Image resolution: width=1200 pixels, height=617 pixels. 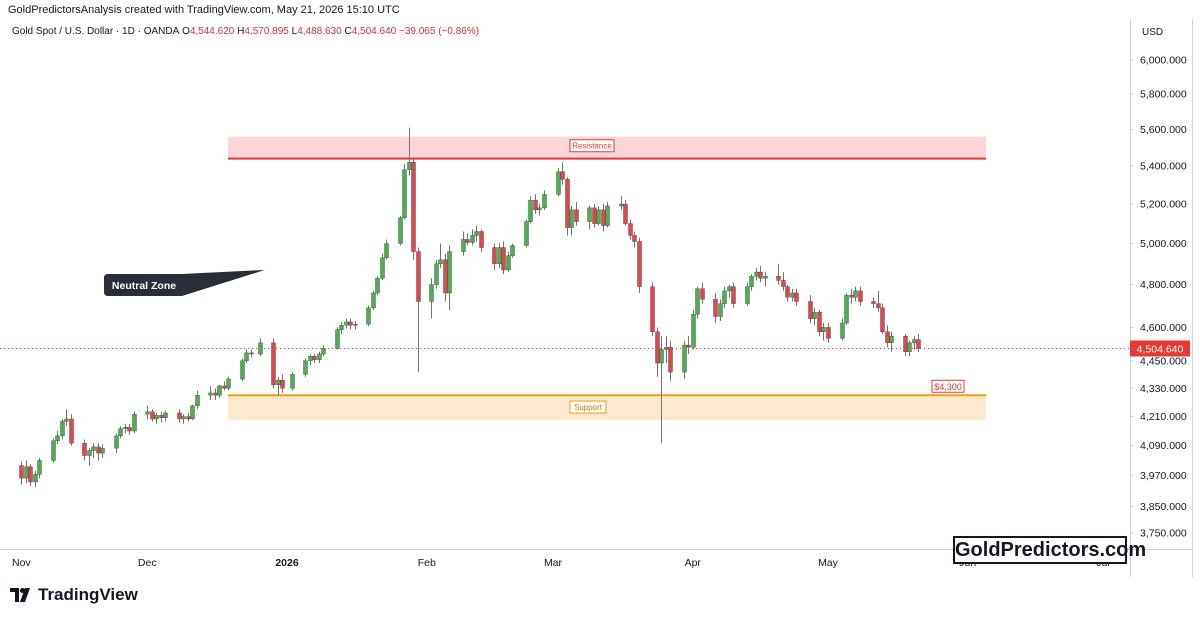 I want to click on resistance-label: Resistance, so click(x=592, y=146).